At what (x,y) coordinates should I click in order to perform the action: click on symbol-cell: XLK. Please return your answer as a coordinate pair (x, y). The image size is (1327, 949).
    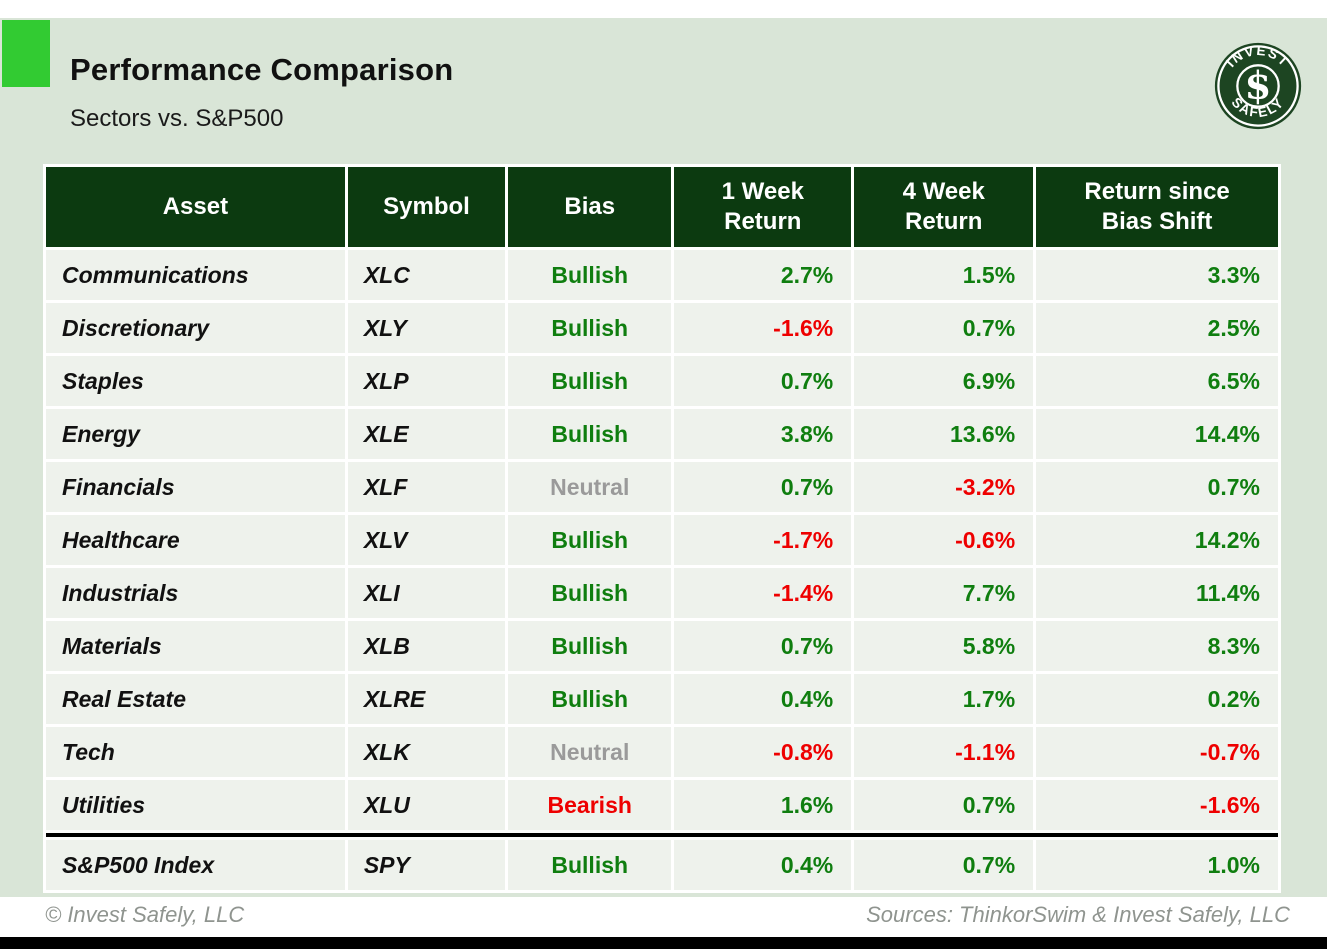
    Looking at the image, I should click on (426, 752).